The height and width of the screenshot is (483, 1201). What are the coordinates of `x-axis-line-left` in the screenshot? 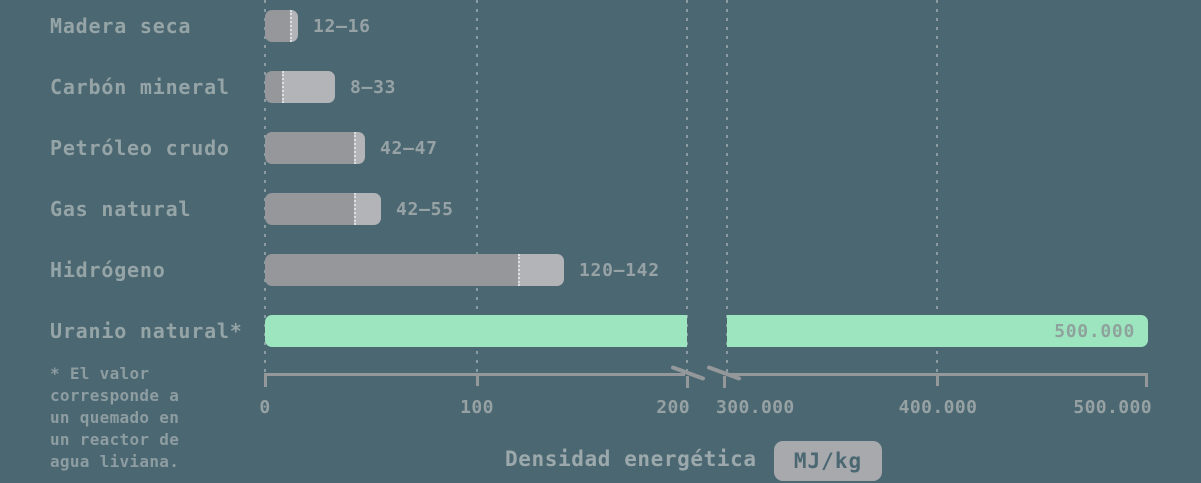 It's located at (475, 374).